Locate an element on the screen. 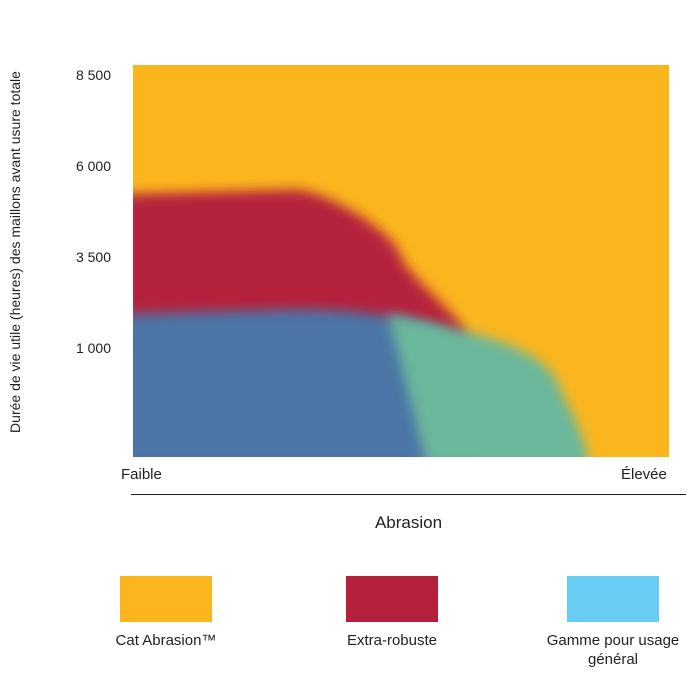 The height and width of the screenshot is (675, 697). legend-item-extra-robuste: Extra-robuste is located at coordinates (392, 613).